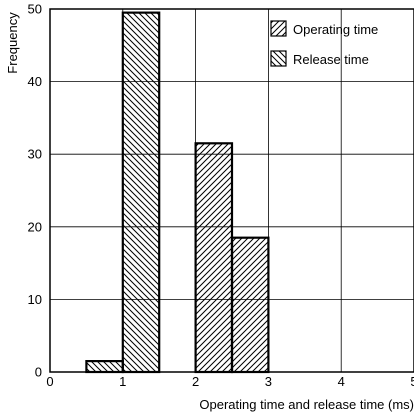  I want to click on legend-swatch-operating-time, so click(278, 28).